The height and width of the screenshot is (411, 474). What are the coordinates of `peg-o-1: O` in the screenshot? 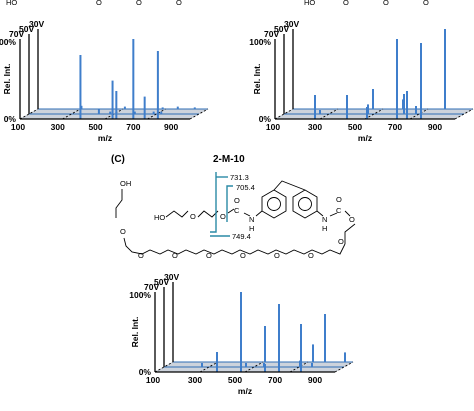 It's located at (141, 255).